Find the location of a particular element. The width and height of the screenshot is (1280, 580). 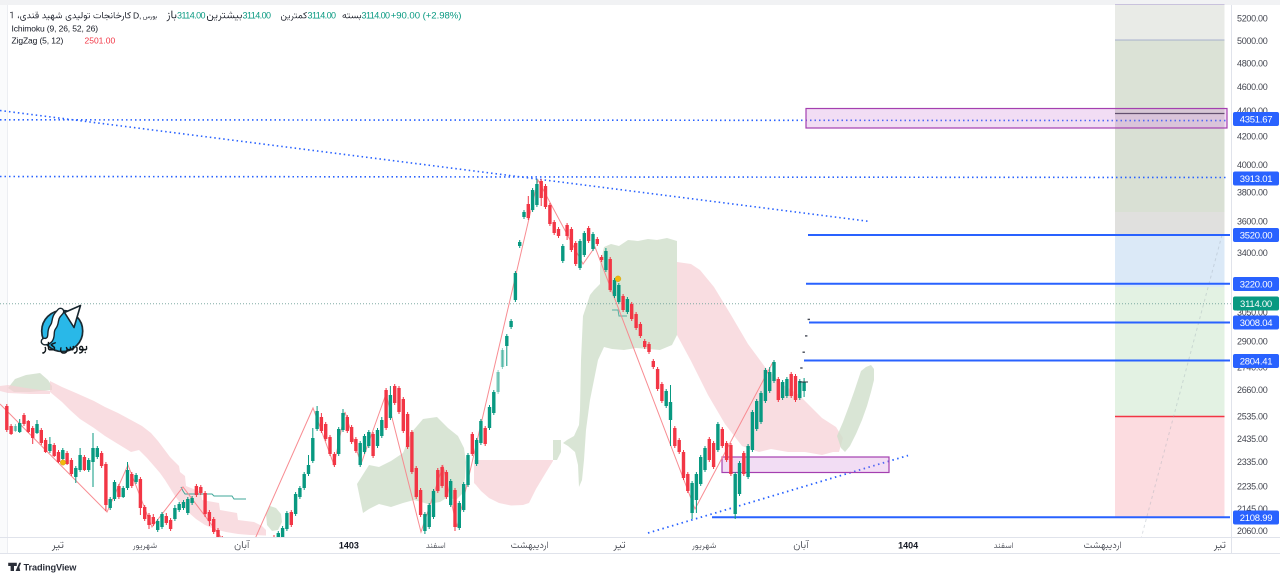

svg-text: 1403 is located at coordinates (349, 546).